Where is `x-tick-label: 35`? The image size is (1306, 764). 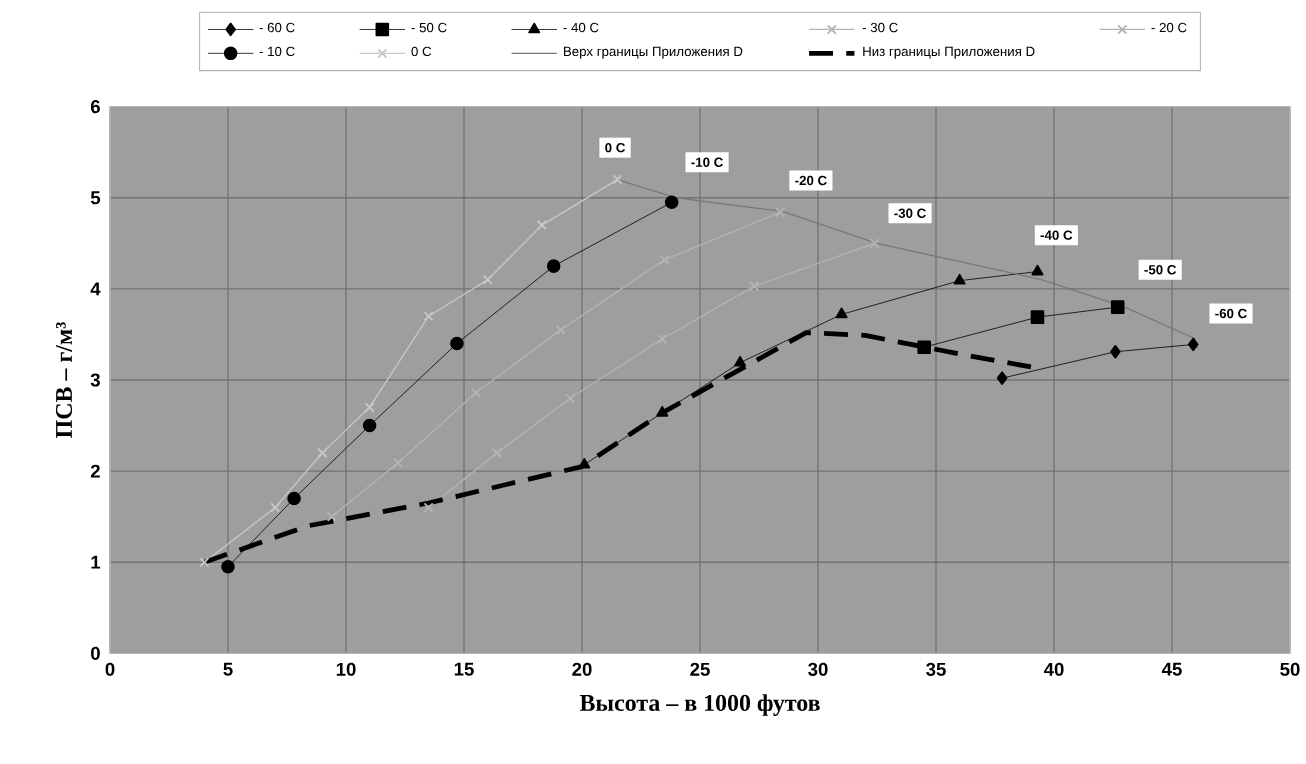
x-tick-label: 35 is located at coordinates (936, 669).